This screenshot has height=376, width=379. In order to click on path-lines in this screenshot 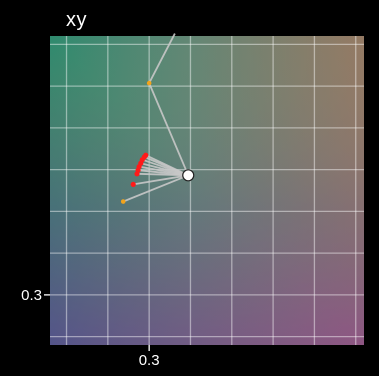, I will do `click(156, 118)`.